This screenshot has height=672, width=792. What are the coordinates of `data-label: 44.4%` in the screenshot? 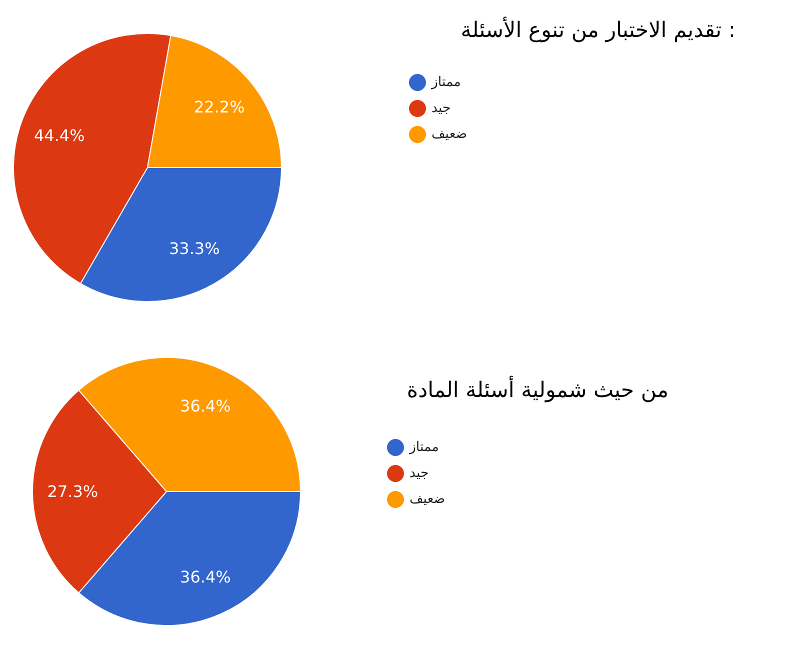 It's located at (59, 135).